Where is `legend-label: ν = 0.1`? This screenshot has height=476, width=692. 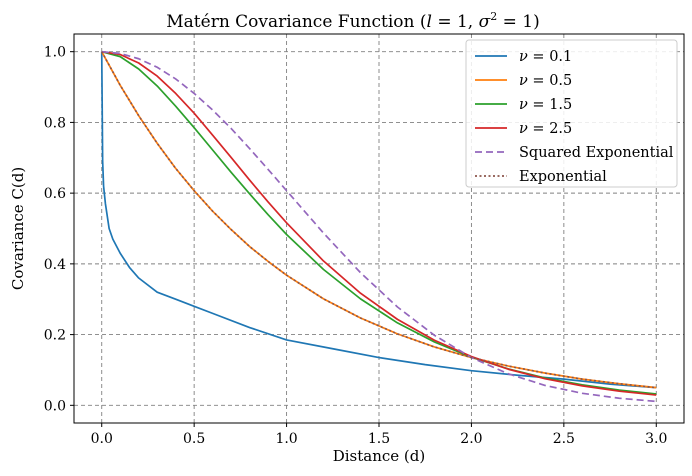 legend-label: ν = 0.1 is located at coordinates (545, 57).